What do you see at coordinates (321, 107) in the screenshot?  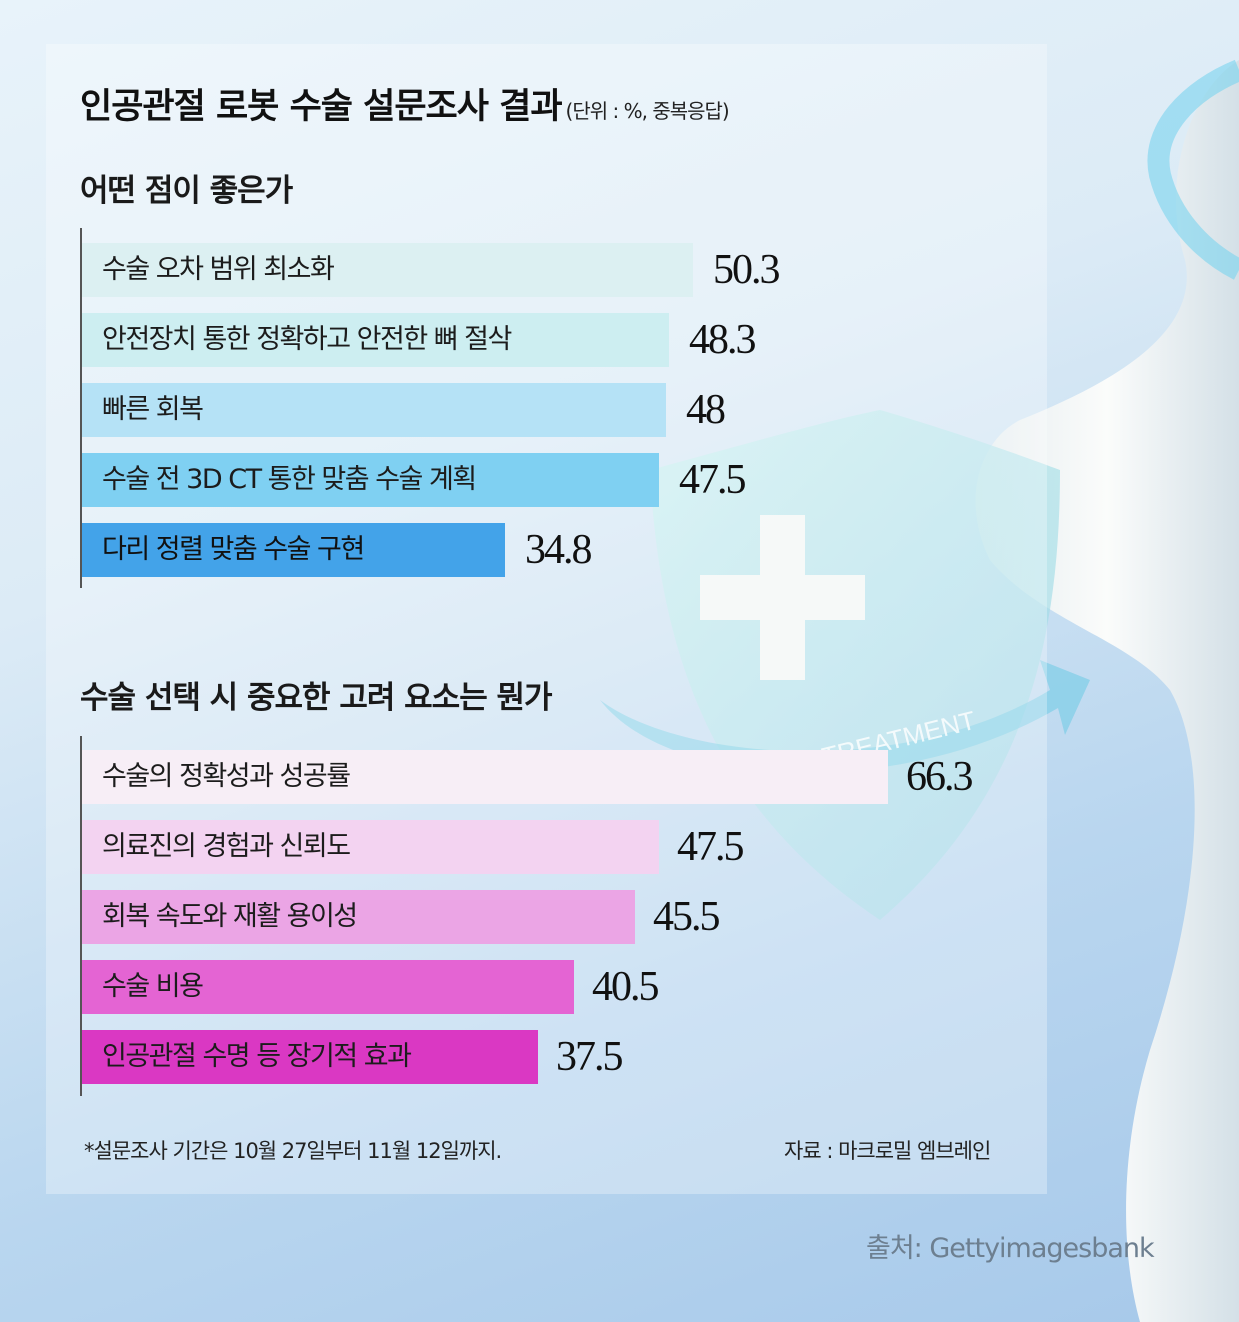 I see `title-text: 인공관절 로봇 수술 설문조사 결과` at bounding box center [321, 107].